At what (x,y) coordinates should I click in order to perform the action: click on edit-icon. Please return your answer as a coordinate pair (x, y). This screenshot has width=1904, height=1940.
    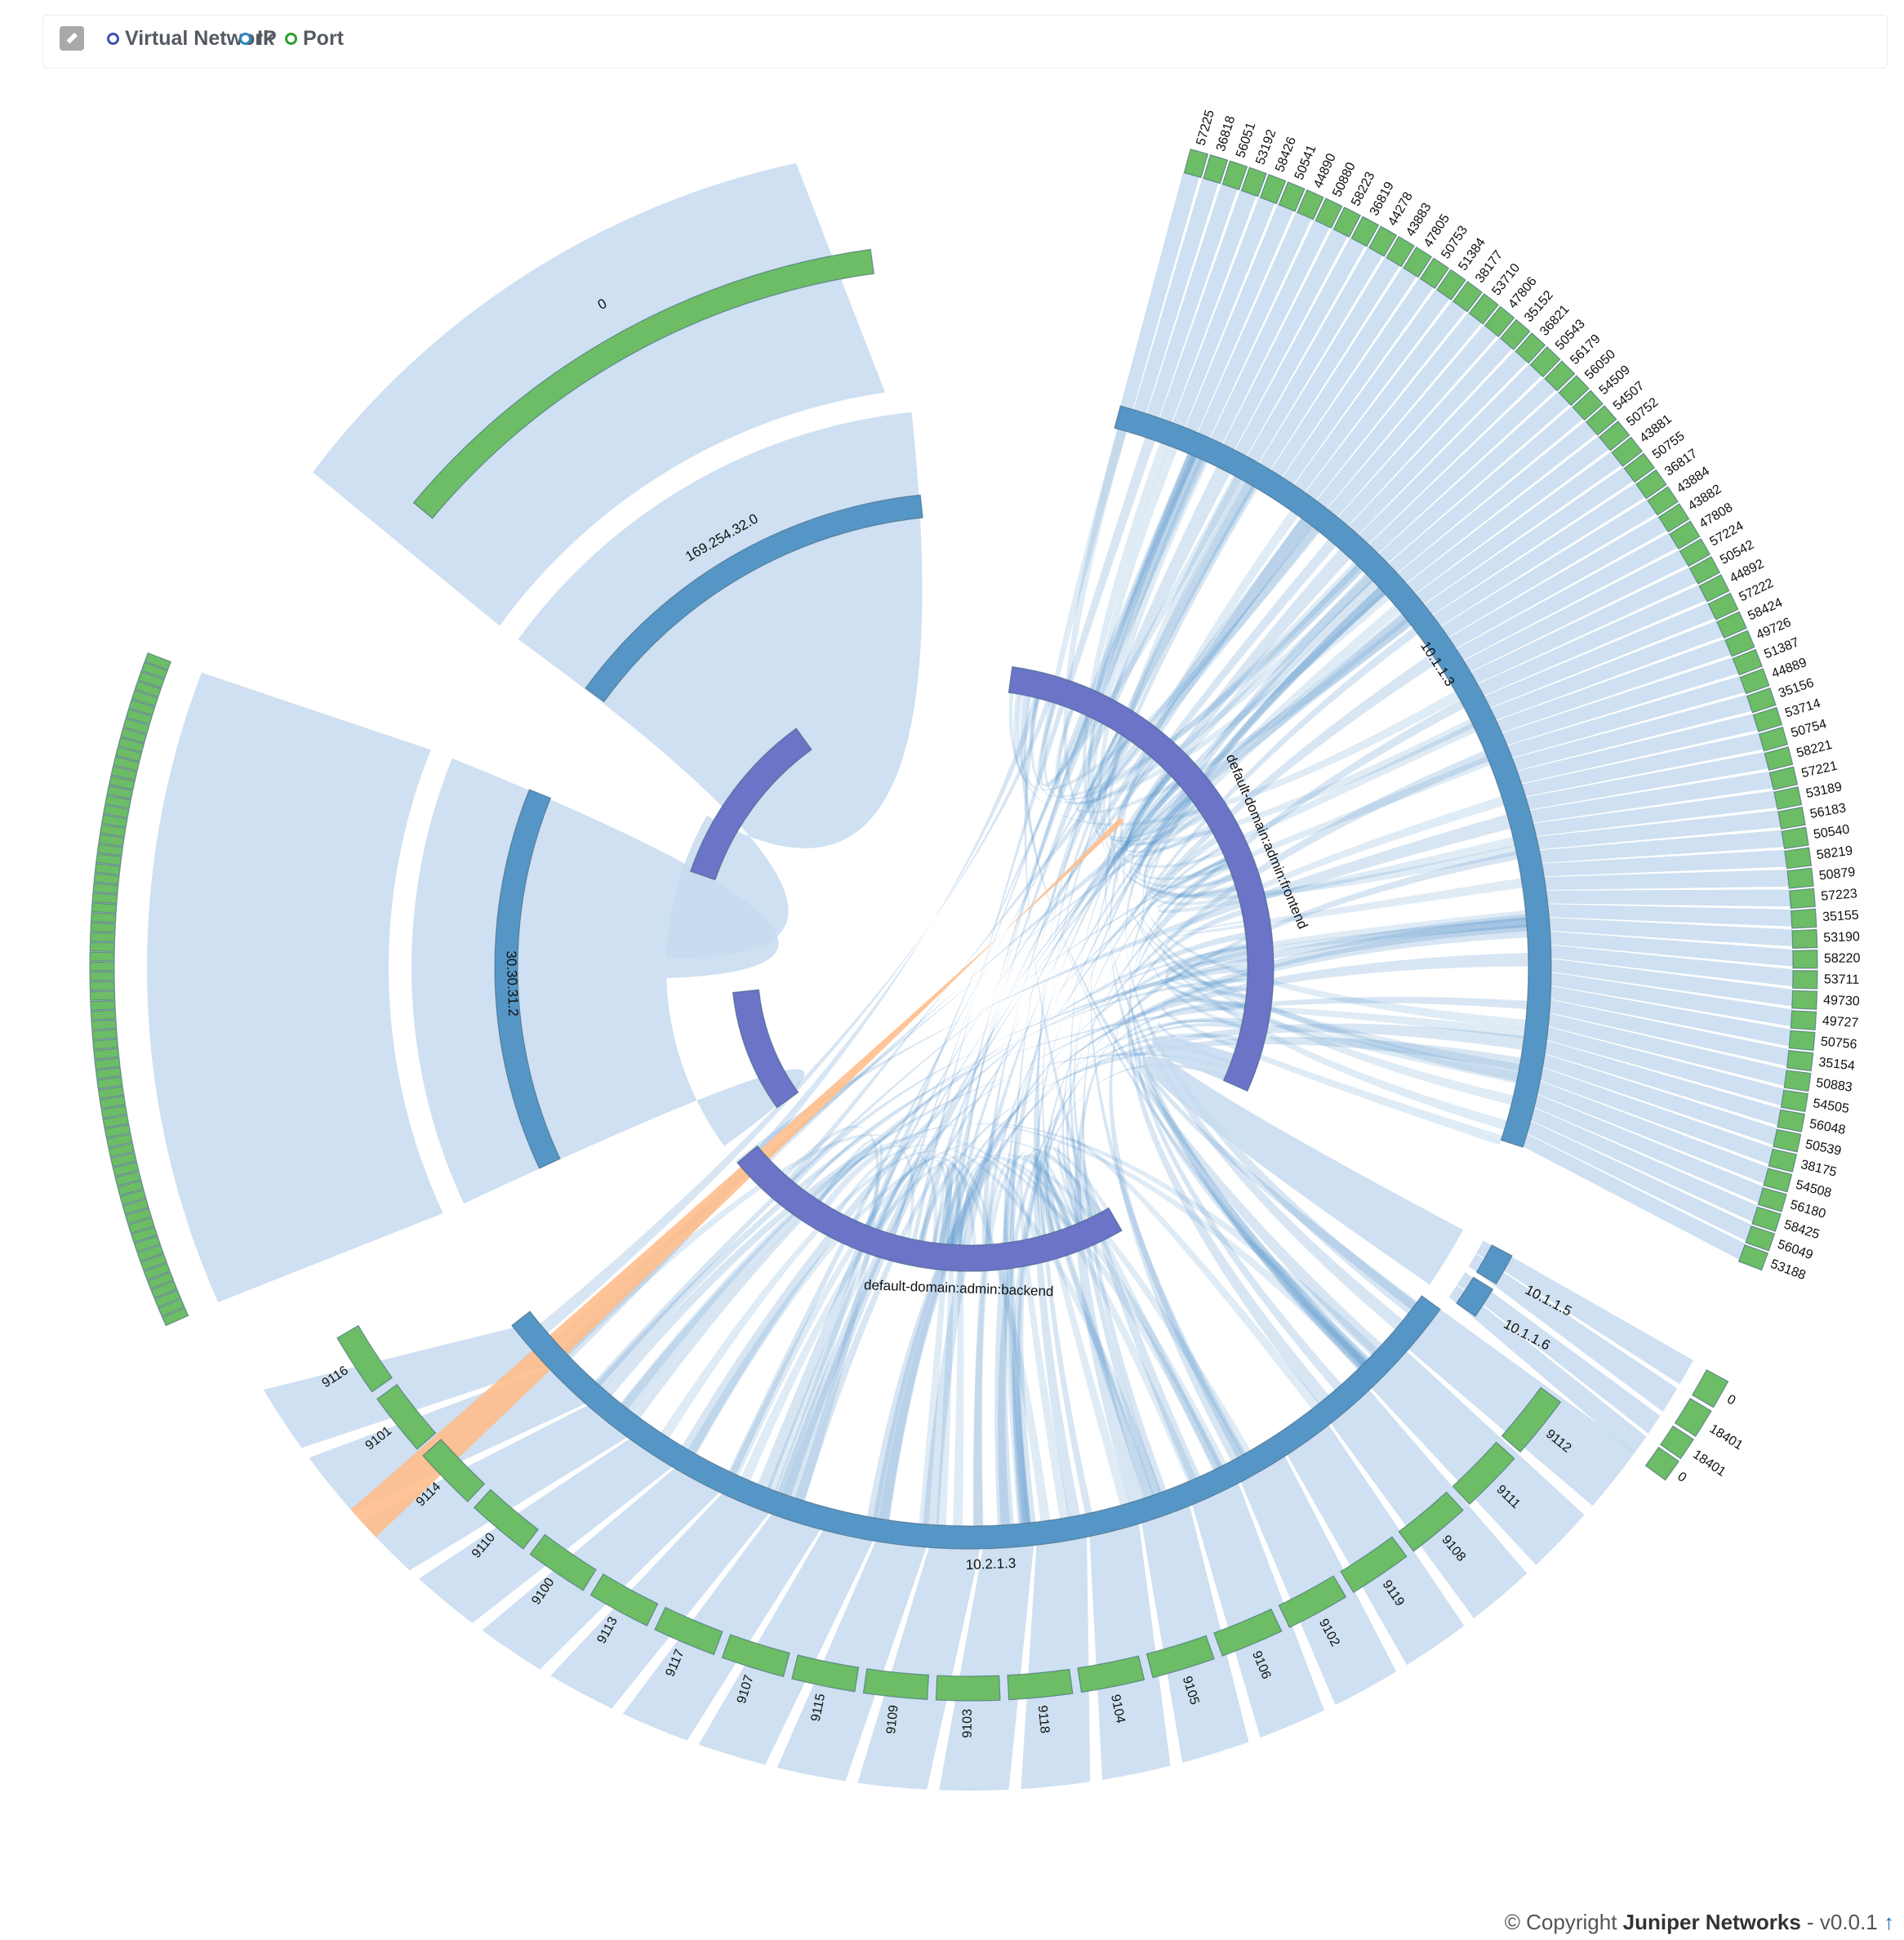
    Looking at the image, I should click on (72, 39).